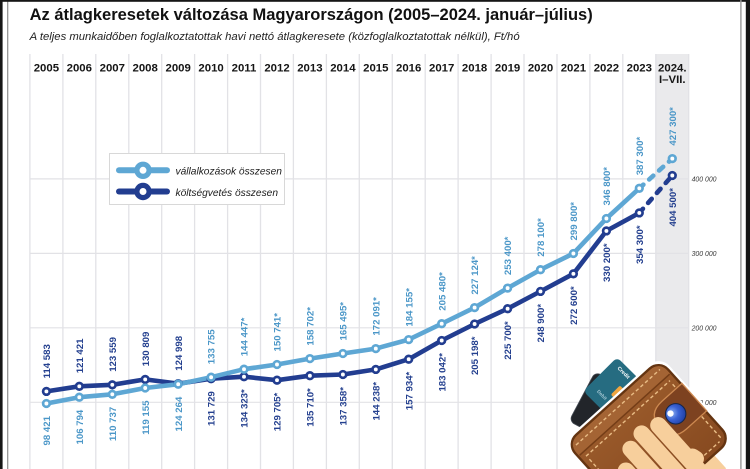 This screenshot has height=469, width=750. Describe the element at coordinates (311, 407) in the screenshot. I see `svg-text: 135 710*` at that location.